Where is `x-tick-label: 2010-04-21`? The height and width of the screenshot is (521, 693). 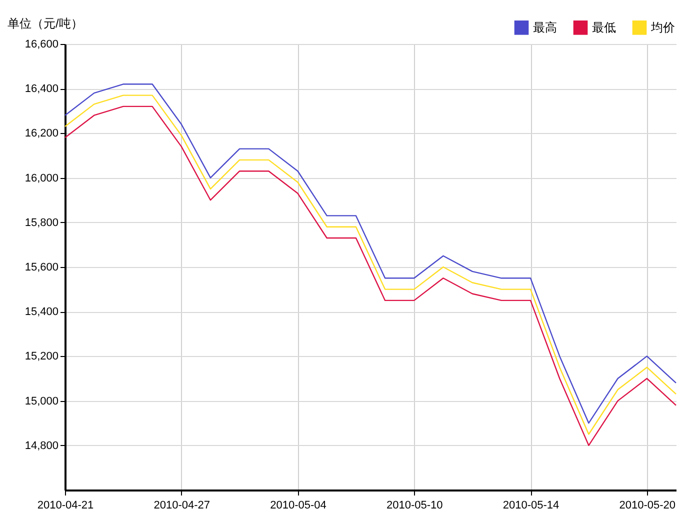 x-tick-label: 2010-04-21 is located at coordinates (65, 506).